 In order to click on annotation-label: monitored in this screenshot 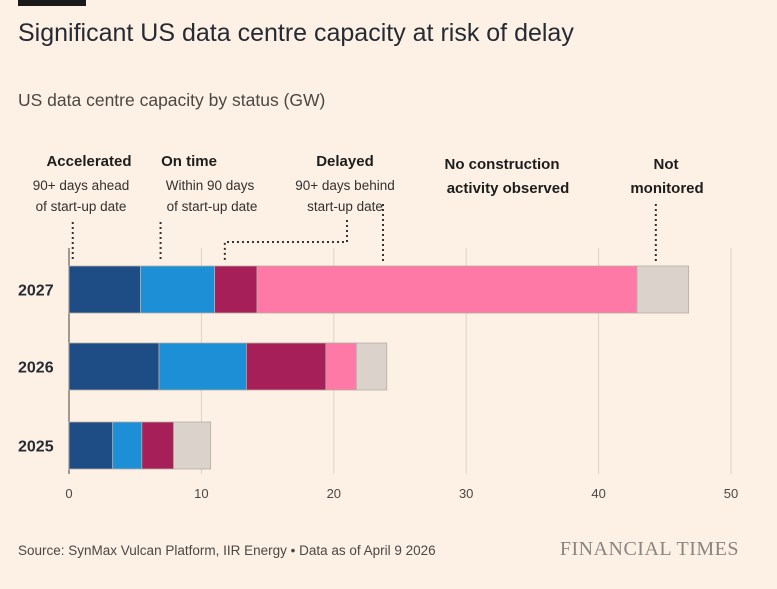, I will do `click(666, 188)`.